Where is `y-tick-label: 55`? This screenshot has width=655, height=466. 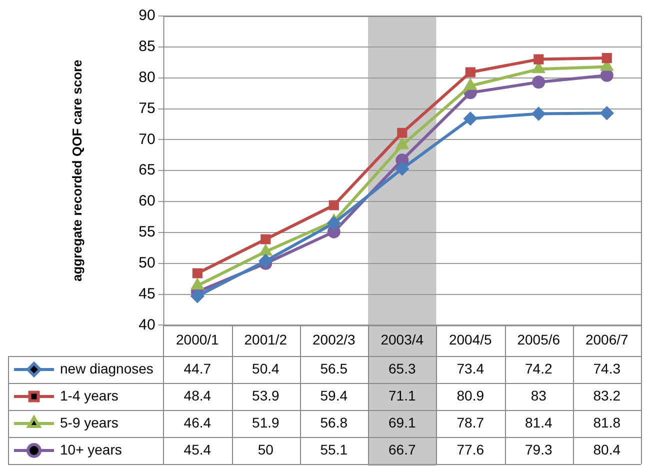 y-tick-label: 55 is located at coordinates (147, 232).